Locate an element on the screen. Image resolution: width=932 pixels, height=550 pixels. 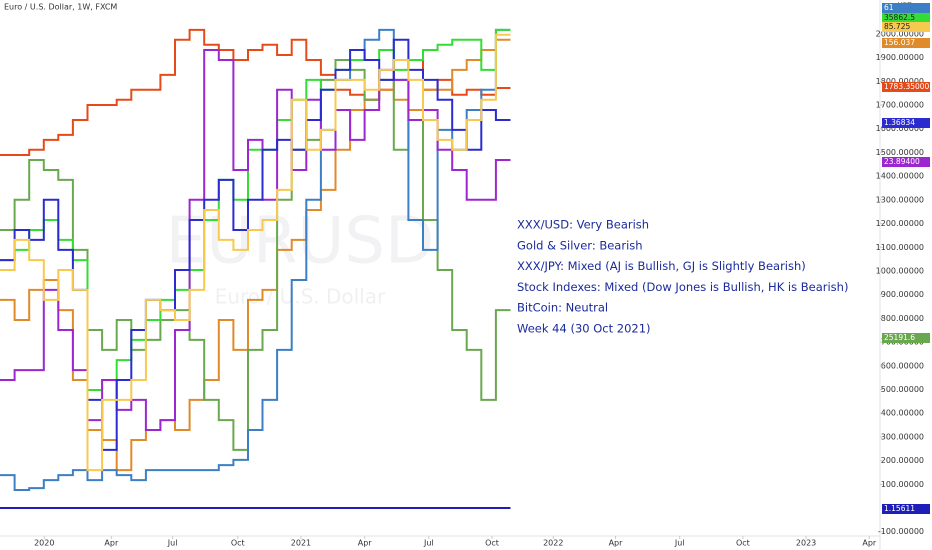
price-label: 1783.35000 is located at coordinates (907, 86).